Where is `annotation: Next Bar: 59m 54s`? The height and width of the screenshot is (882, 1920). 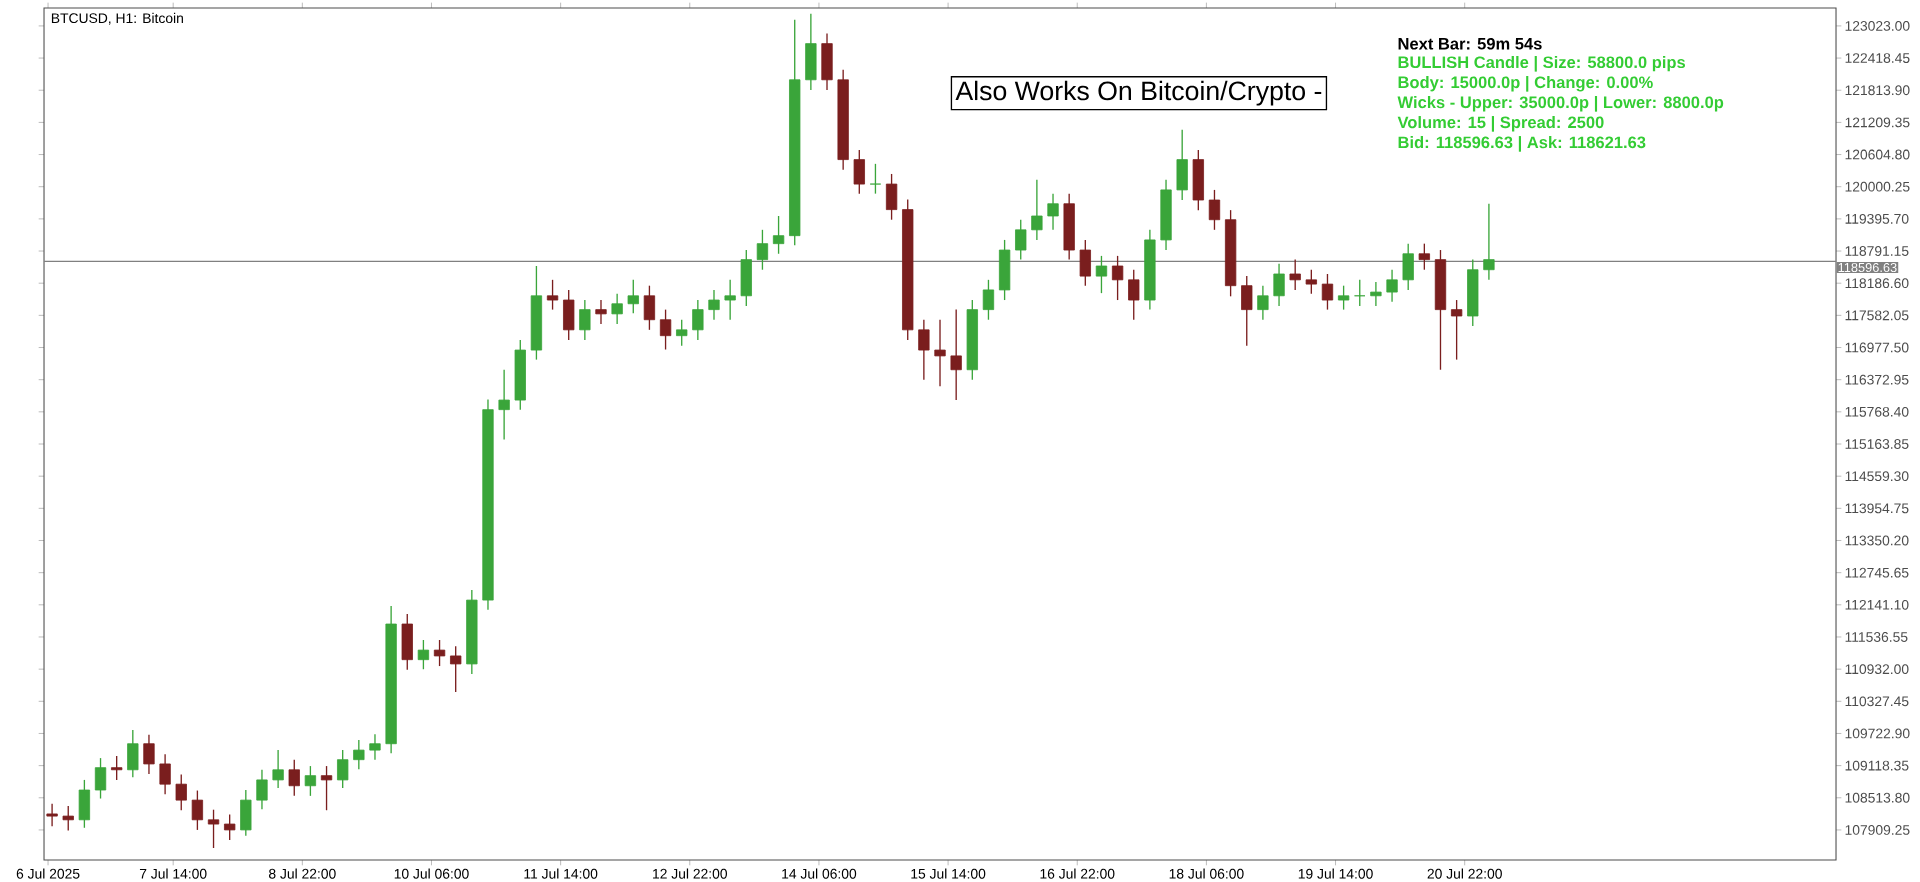
annotation: Next Bar: 59m 54s is located at coordinates (1470, 43).